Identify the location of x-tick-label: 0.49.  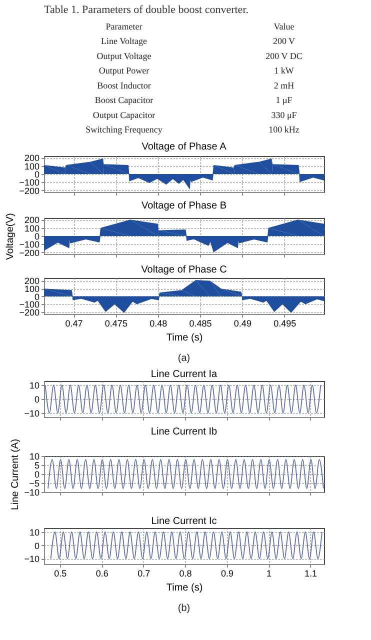
(243, 323).